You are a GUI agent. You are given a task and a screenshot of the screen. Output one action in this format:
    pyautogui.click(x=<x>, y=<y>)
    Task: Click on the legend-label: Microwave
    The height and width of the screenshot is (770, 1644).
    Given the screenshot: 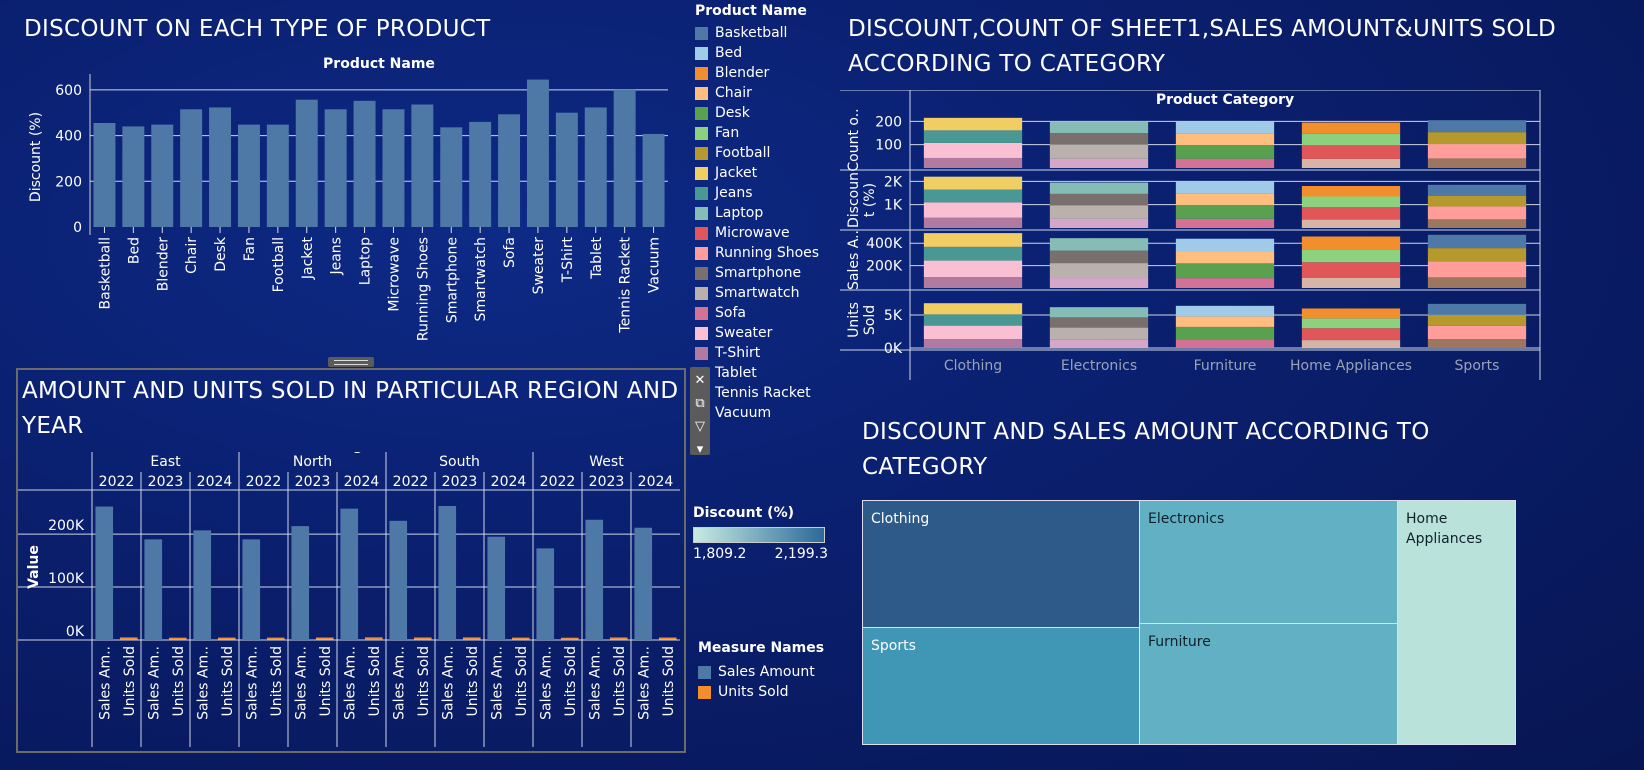 What is the action you would take?
    pyautogui.click(x=752, y=233)
    